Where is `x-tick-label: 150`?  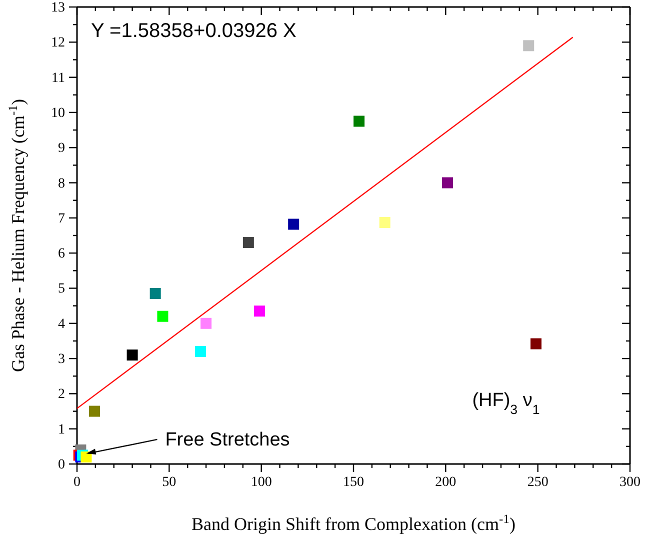
x-tick-label: 150 is located at coordinates (353, 482).